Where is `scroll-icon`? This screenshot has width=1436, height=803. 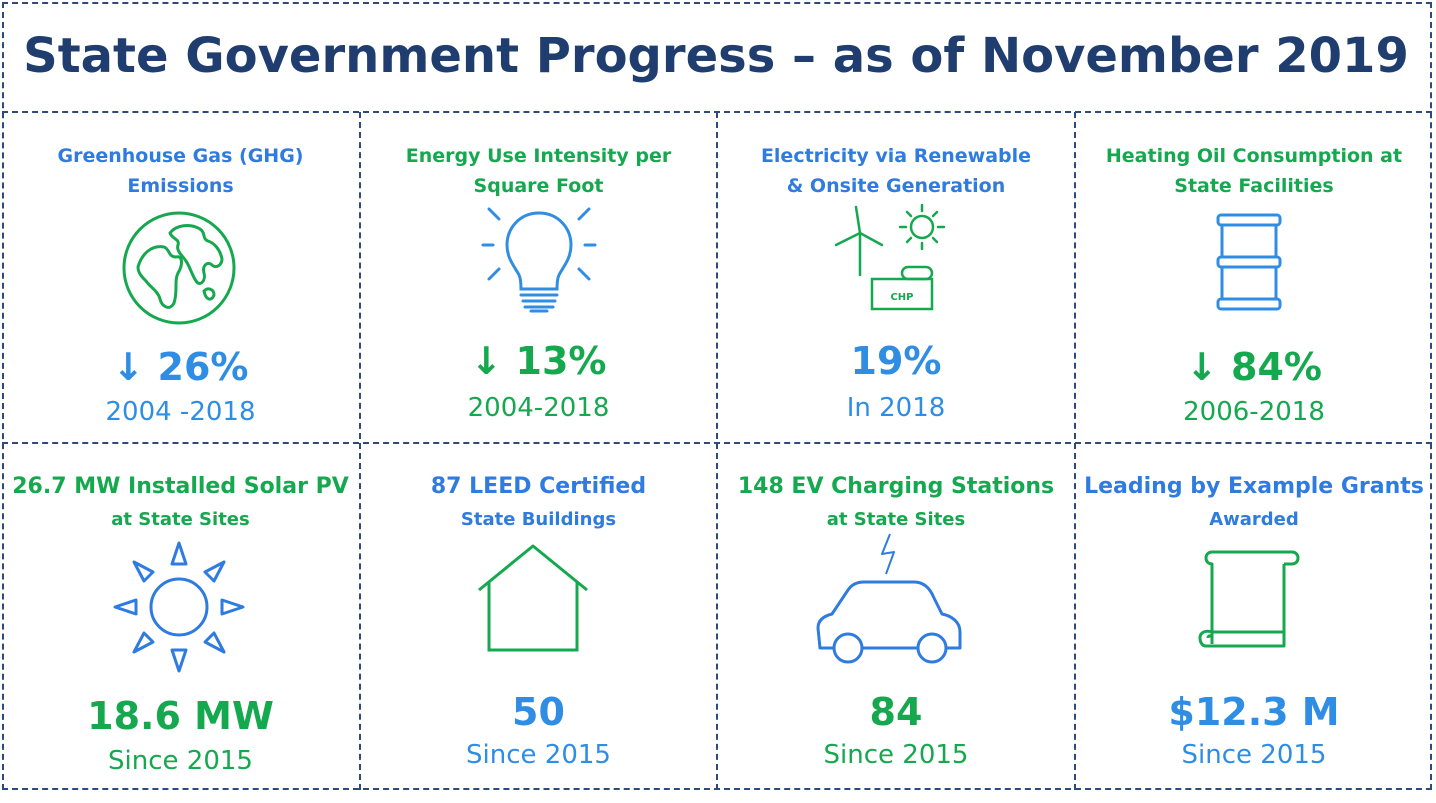
scroll-icon is located at coordinates (1249, 599).